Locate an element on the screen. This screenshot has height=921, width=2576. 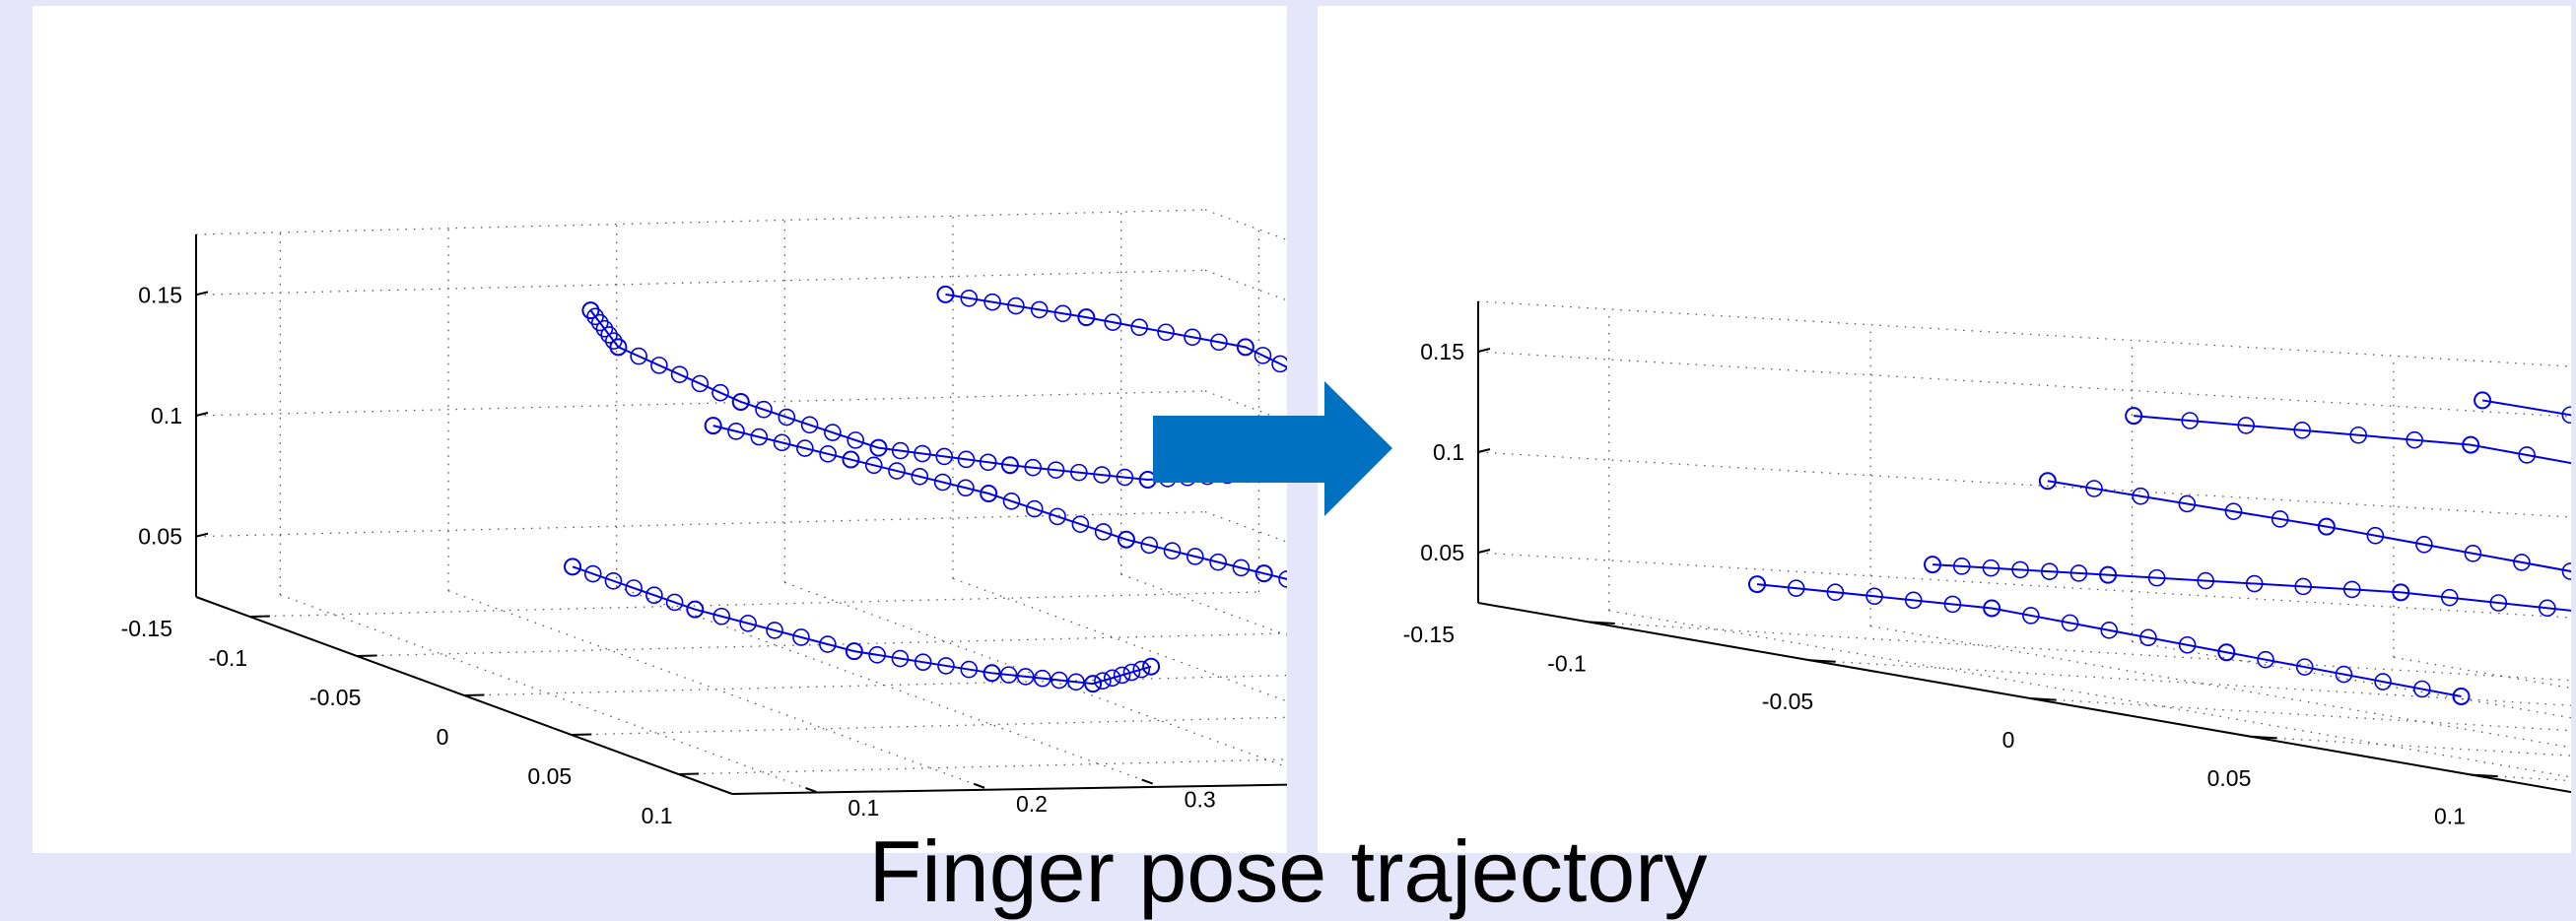
x-tick-label: -0.1 is located at coordinates (228, 658).